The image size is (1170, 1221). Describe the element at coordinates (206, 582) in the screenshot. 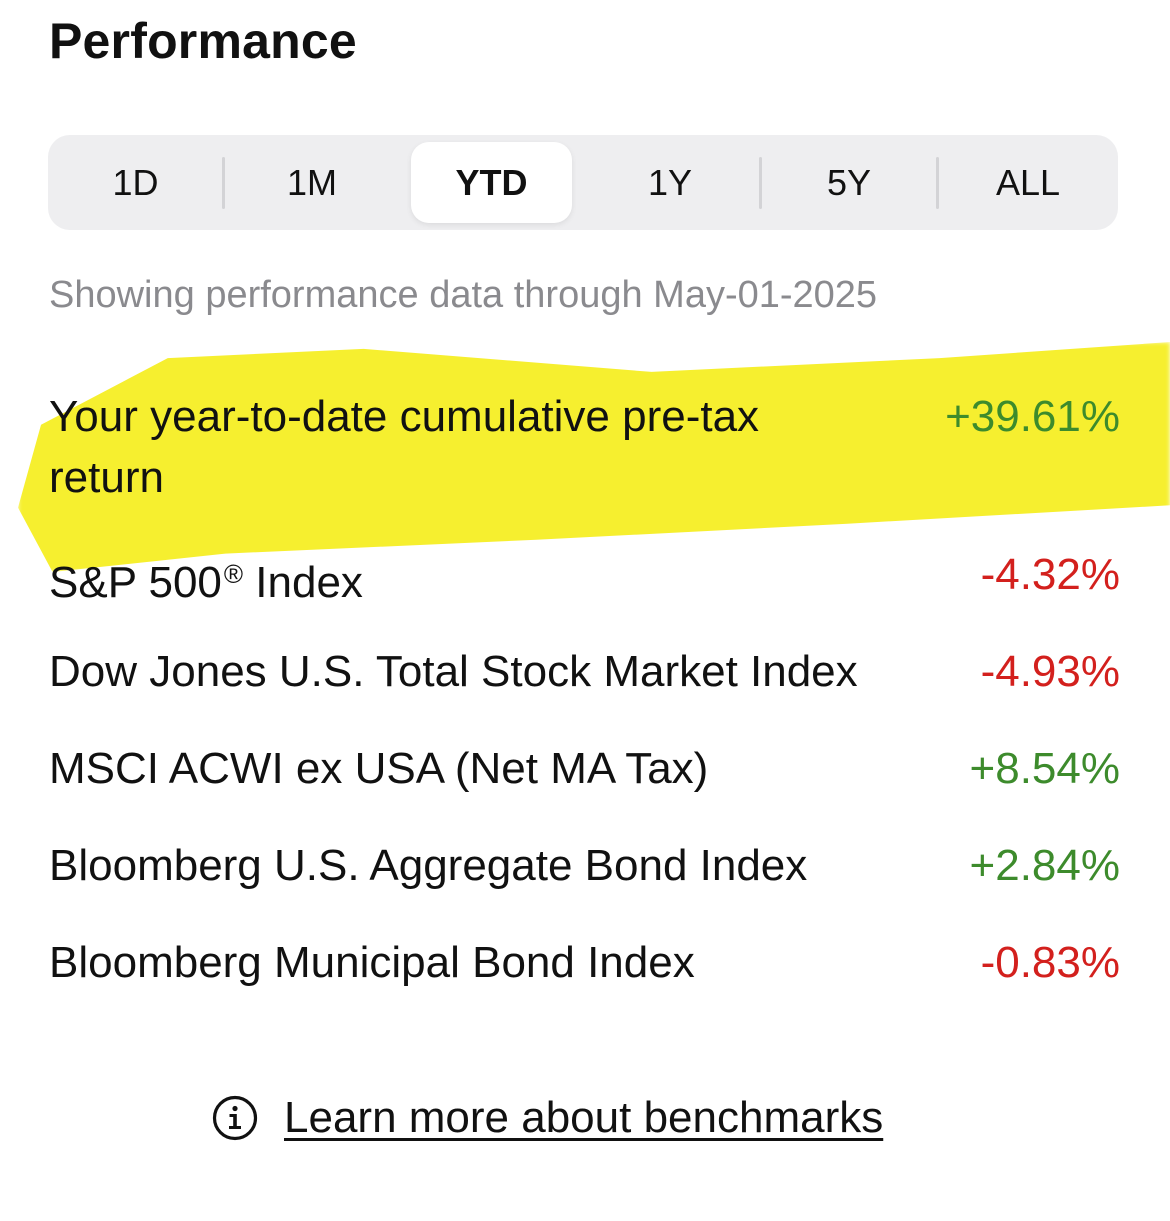

I see `row-label: S&P 500® Index` at that location.